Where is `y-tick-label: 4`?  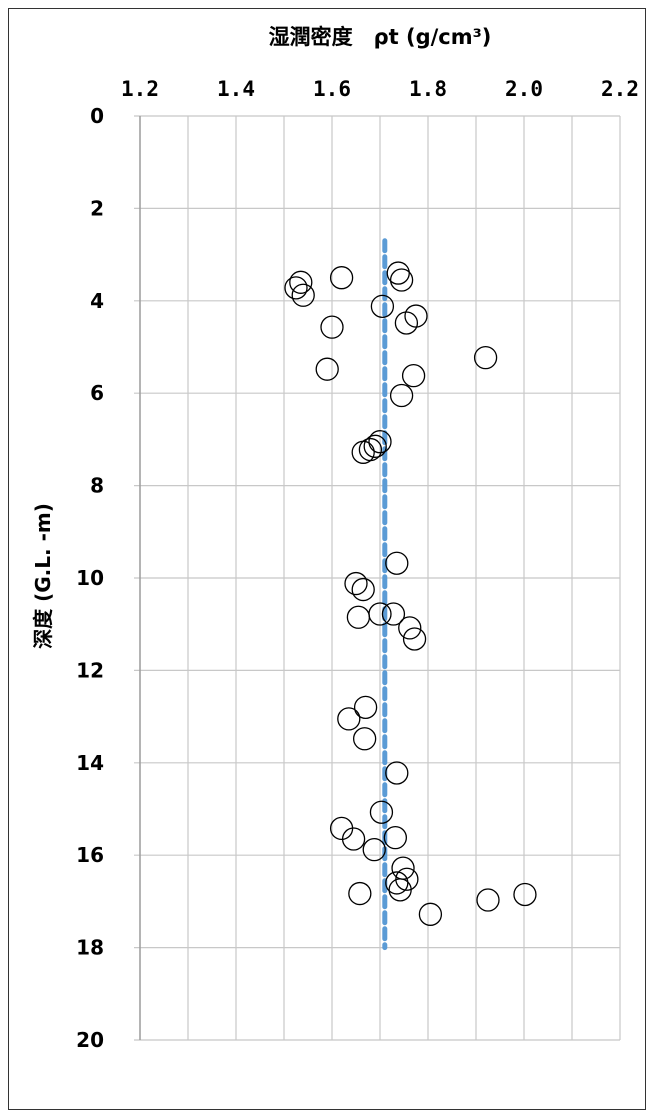 y-tick-label: 4 is located at coordinates (97, 301).